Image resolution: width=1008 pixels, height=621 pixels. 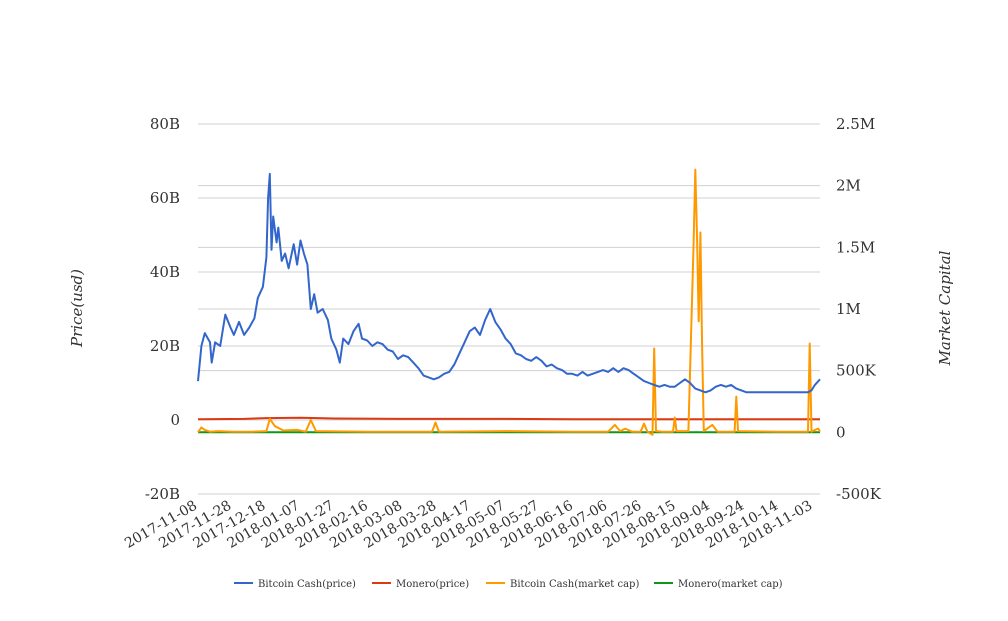 I want to click on y2-tick-label: 2.5M, so click(x=855, y=124).